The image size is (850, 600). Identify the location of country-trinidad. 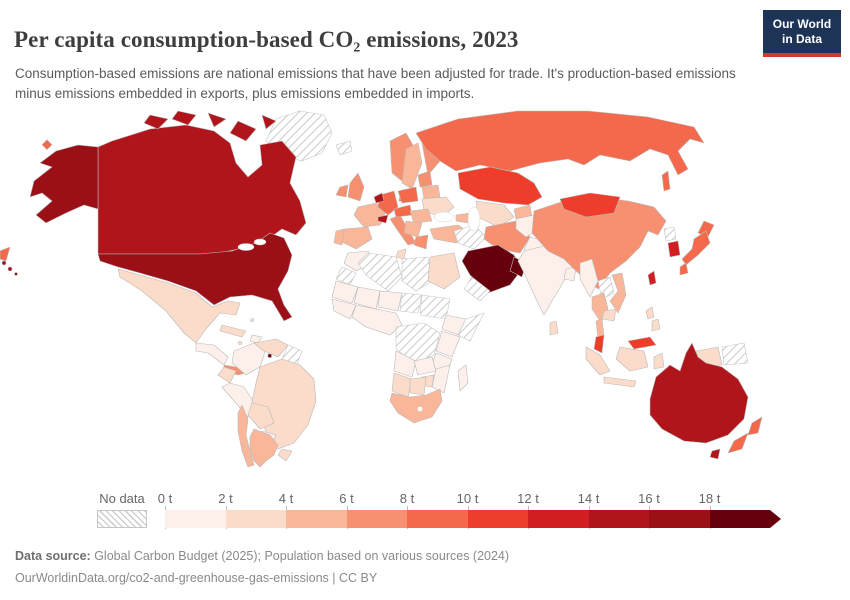
(269, 355).